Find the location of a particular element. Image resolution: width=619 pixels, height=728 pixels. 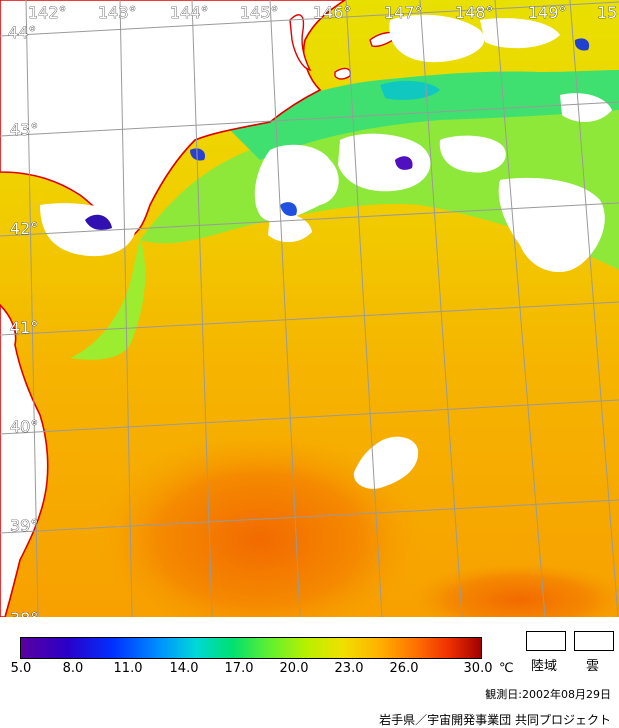

cool-water-north is located at coordinates (424, 115).